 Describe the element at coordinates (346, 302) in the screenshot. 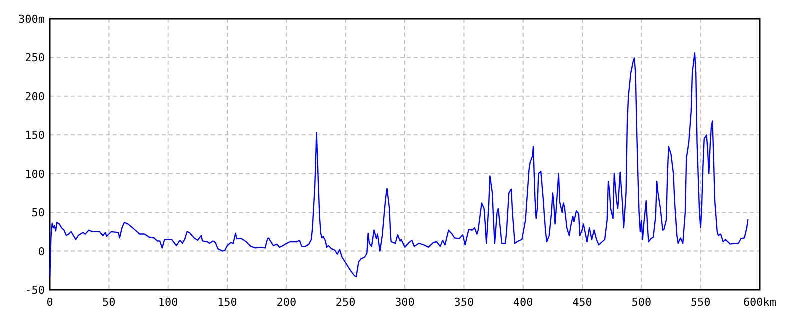

I see `x-tick-label: 250` at that location.